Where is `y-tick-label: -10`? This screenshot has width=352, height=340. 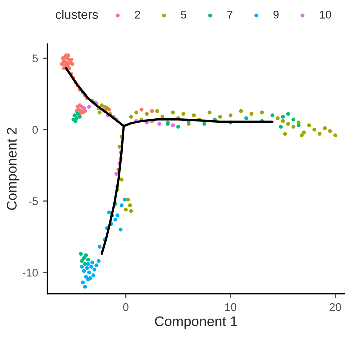 y-tick-label: -10 is located at coordinates (30, 272).